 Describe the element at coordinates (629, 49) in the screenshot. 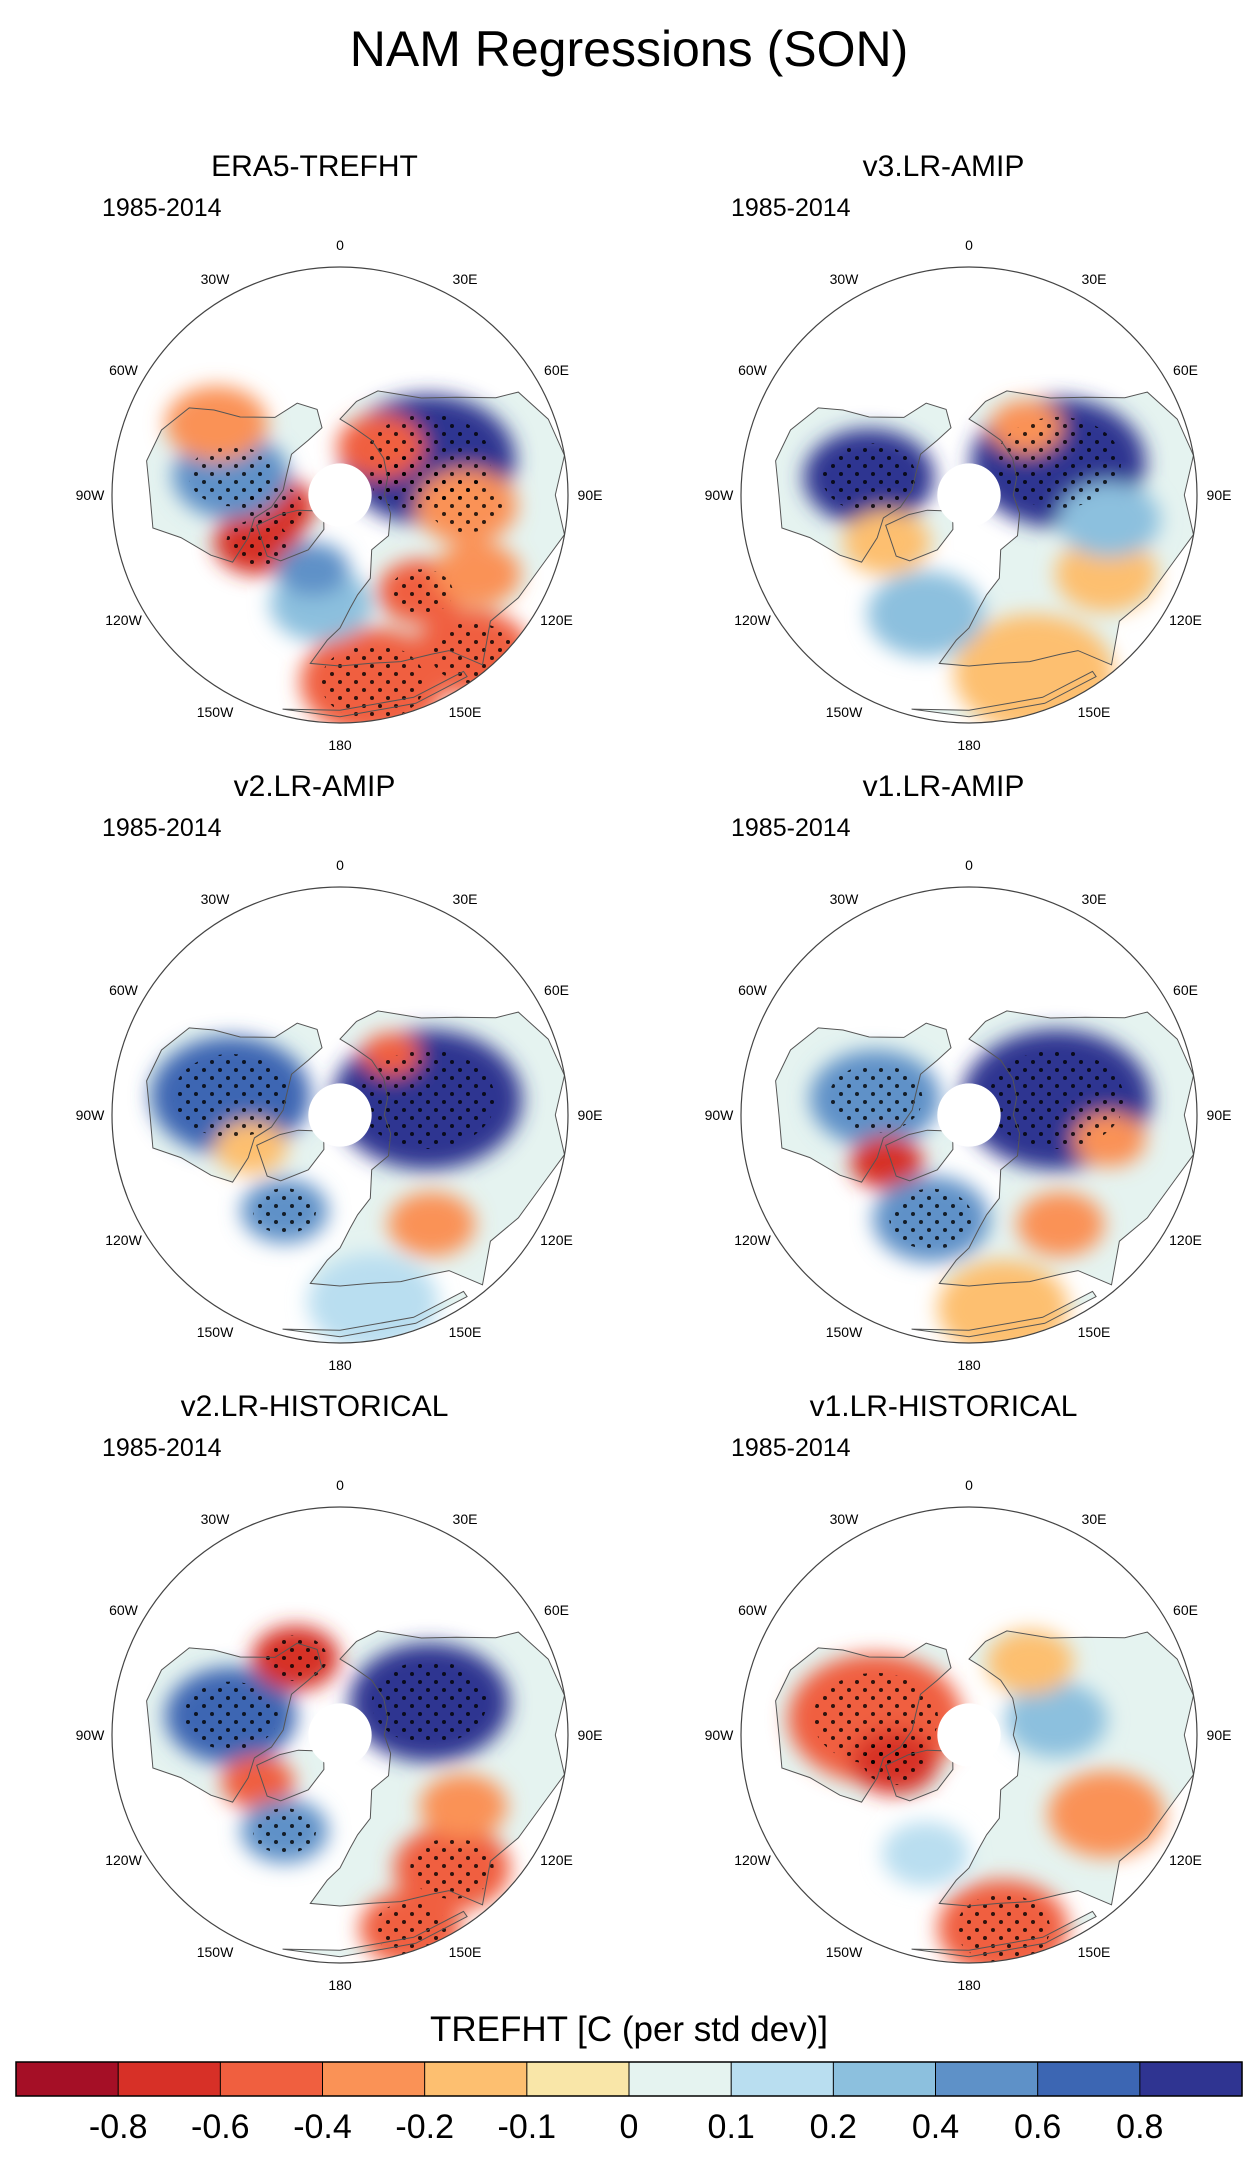

I see `figure-title: NAM Regressions (SON)` at that location.